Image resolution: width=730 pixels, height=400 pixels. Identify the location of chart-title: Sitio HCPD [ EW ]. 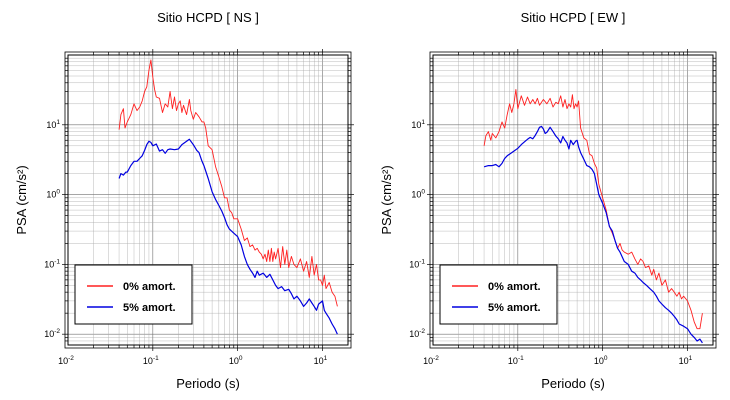
(573, 17).